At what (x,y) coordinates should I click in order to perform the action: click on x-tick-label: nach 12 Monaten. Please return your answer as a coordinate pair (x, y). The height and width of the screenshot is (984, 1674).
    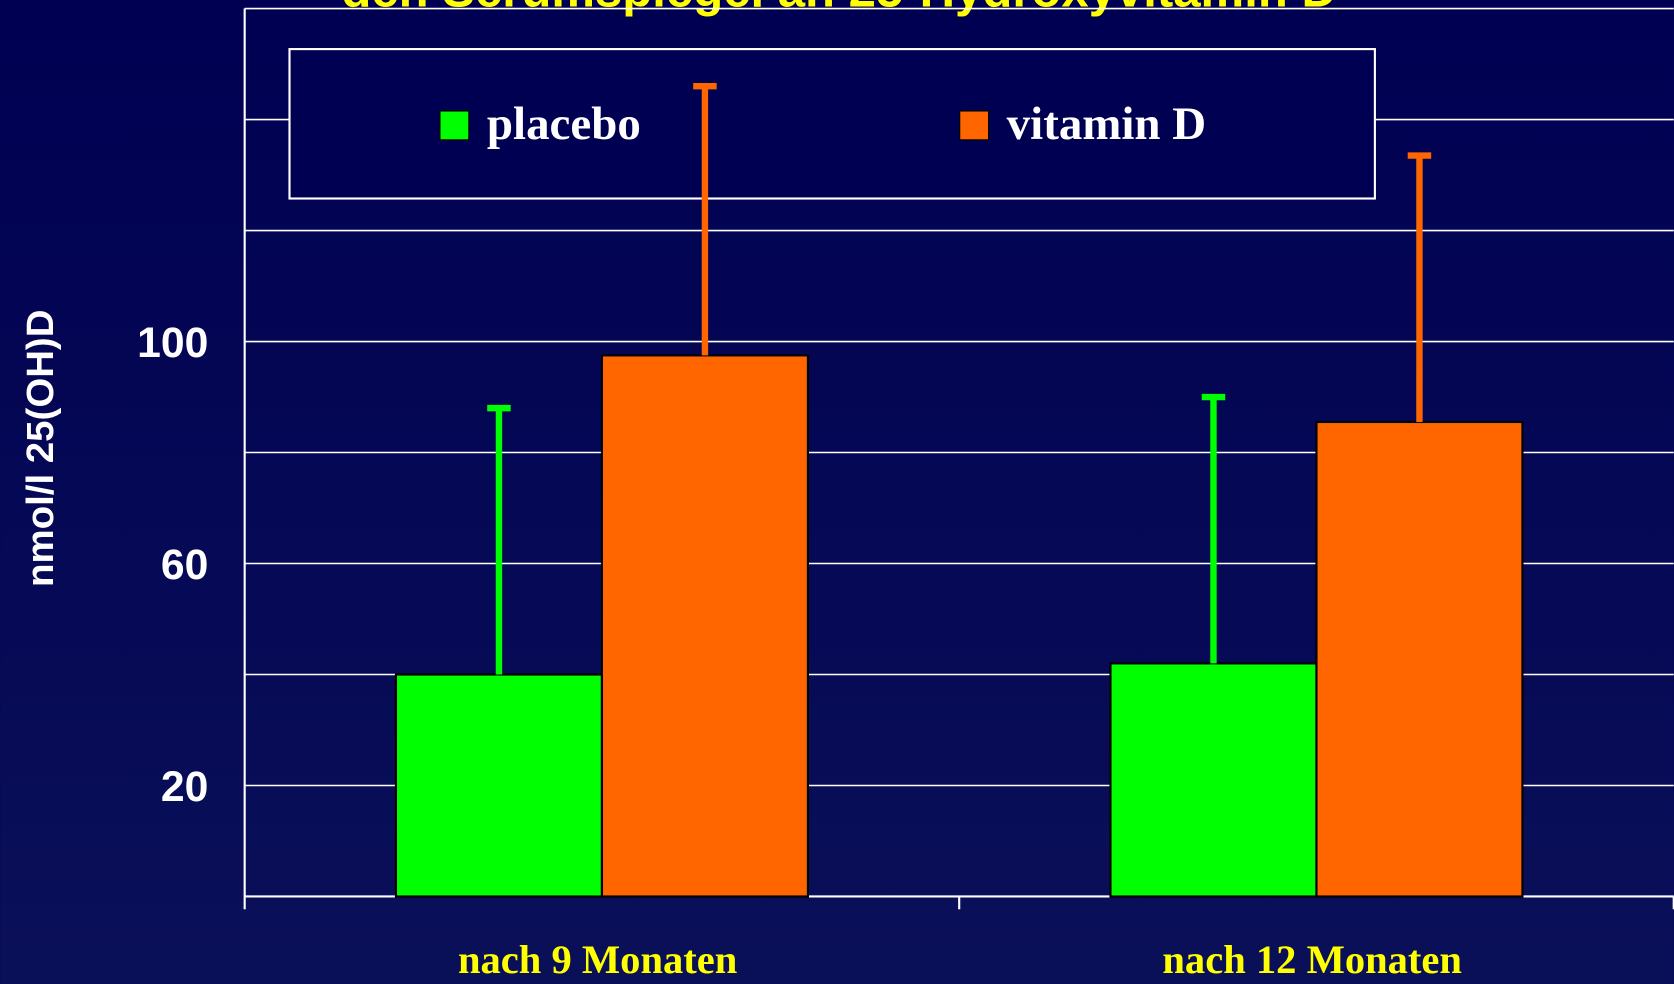
    Looking at the image, I should click on (1312, 959).